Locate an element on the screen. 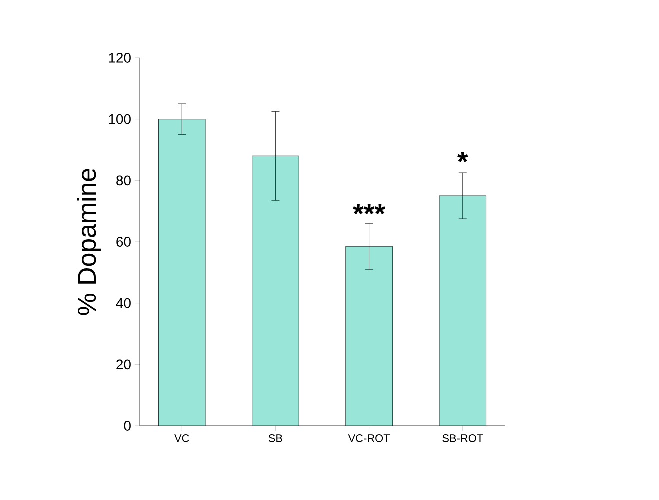 The width and height of the screenshot is (659, 500). x-tick-label: VC is located at coordinates (182, 438).